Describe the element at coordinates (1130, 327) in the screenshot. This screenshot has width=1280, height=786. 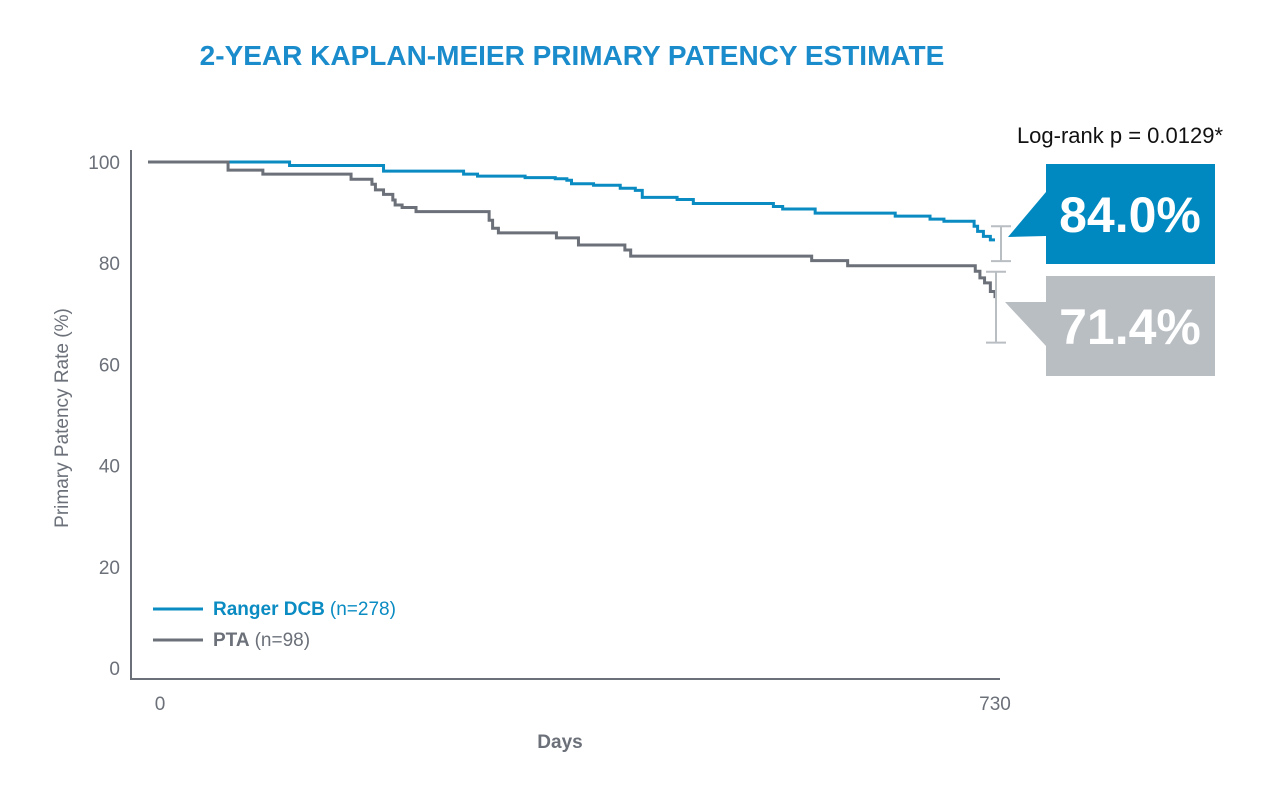
I see `final-value-label: 71.4%` at that location.